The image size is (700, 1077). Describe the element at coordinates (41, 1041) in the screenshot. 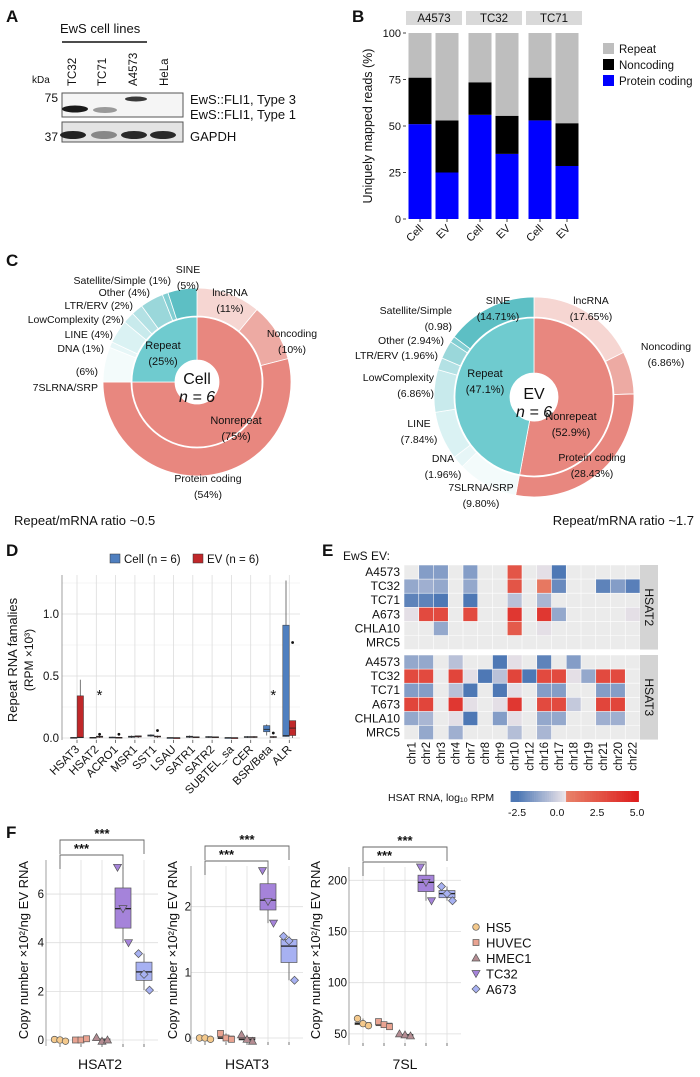

I see `y-tick-label: 0` at that location.